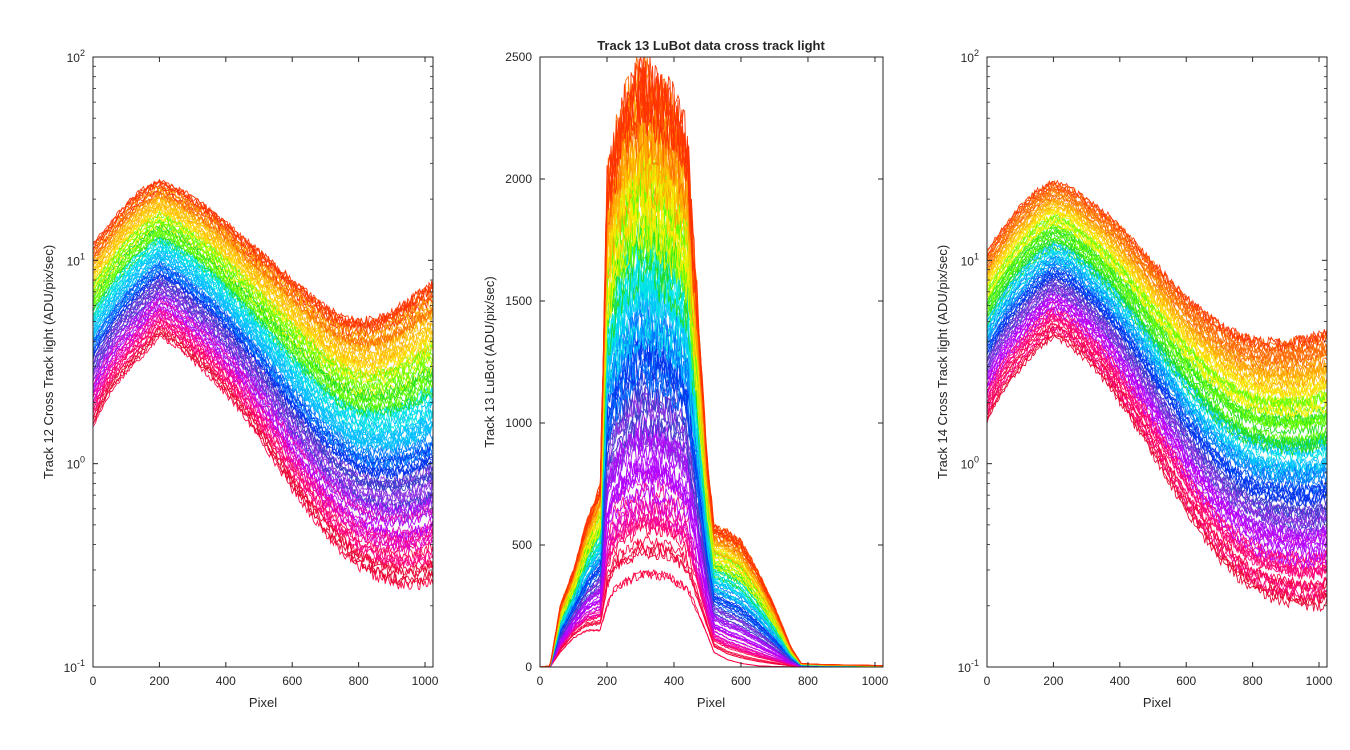  I want to click on middle-y-tick-label: 0, so click(528, 667).